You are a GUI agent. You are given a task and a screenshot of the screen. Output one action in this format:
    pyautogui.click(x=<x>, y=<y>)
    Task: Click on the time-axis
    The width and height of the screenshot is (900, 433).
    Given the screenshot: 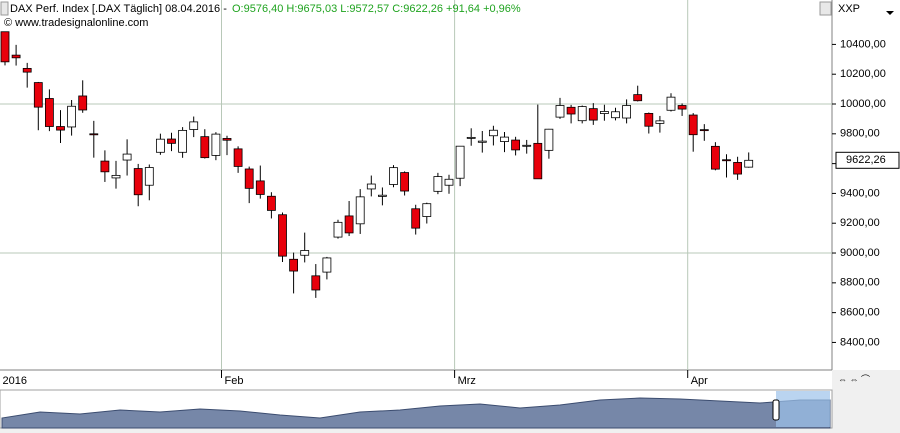 What is the action you would take?
    pyautogui.click(x=416, y=380)
    